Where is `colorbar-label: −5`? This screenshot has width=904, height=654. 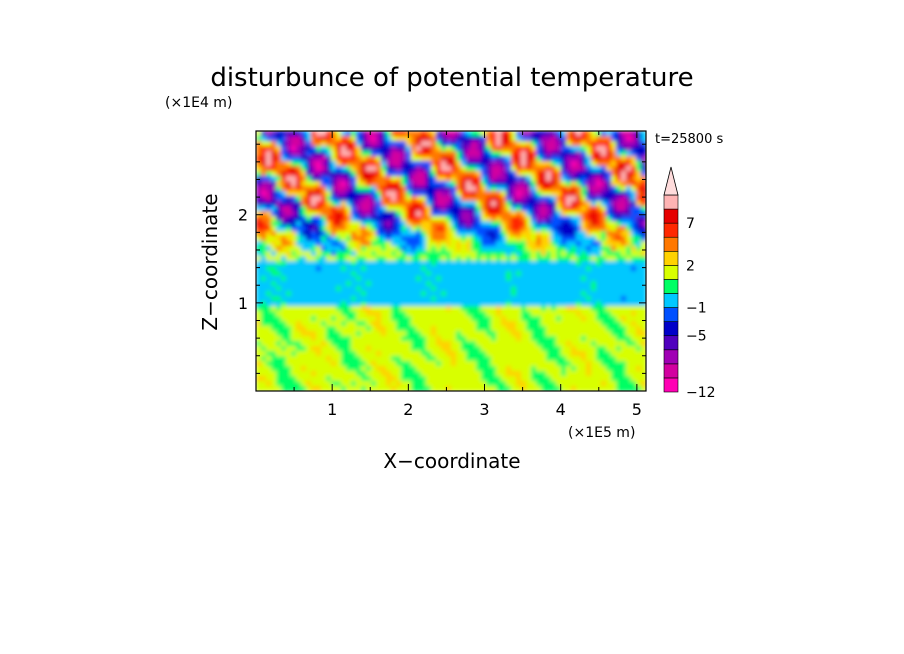
colorbar-label: −5 is located at coordinates (696, 337).